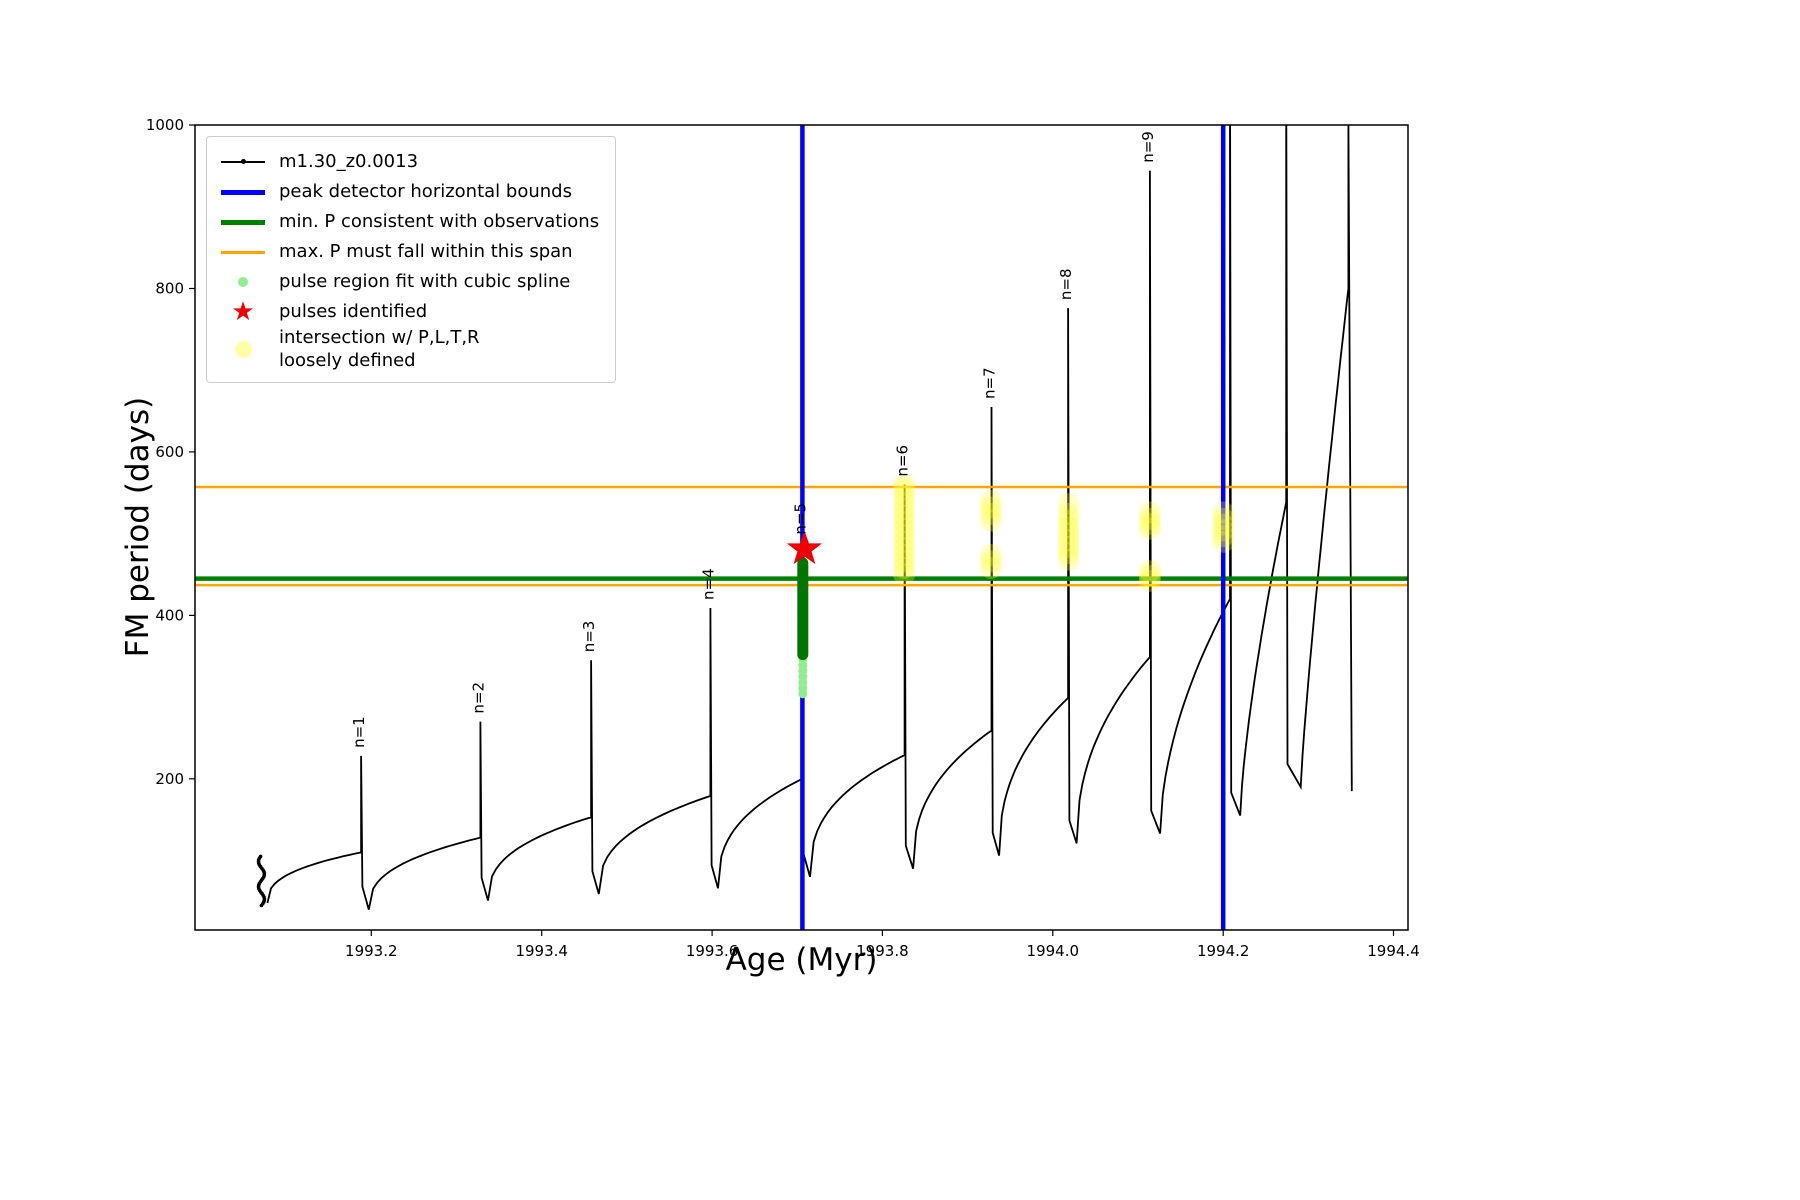  Describe the element at coordinates (169, 452) in the screenshot. I see `y-tick-label: 600` at that location.